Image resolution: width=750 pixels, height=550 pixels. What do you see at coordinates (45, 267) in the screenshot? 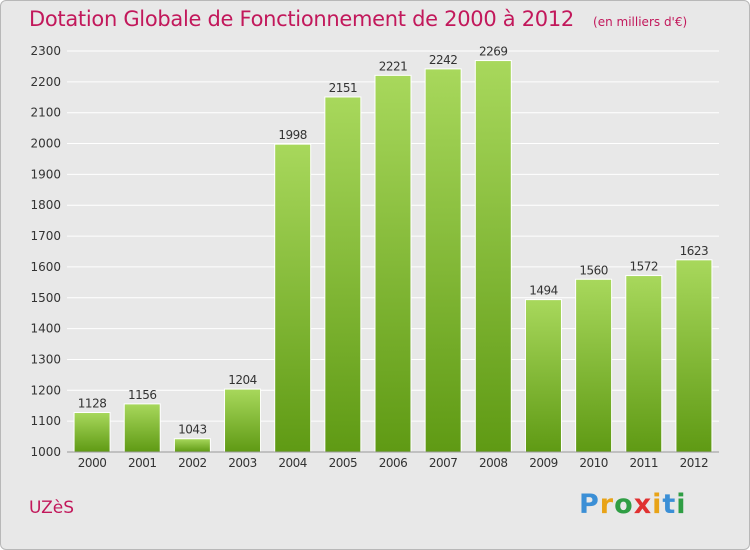
I see `y-tick-label: 1600` at bounding box center [45, 267].